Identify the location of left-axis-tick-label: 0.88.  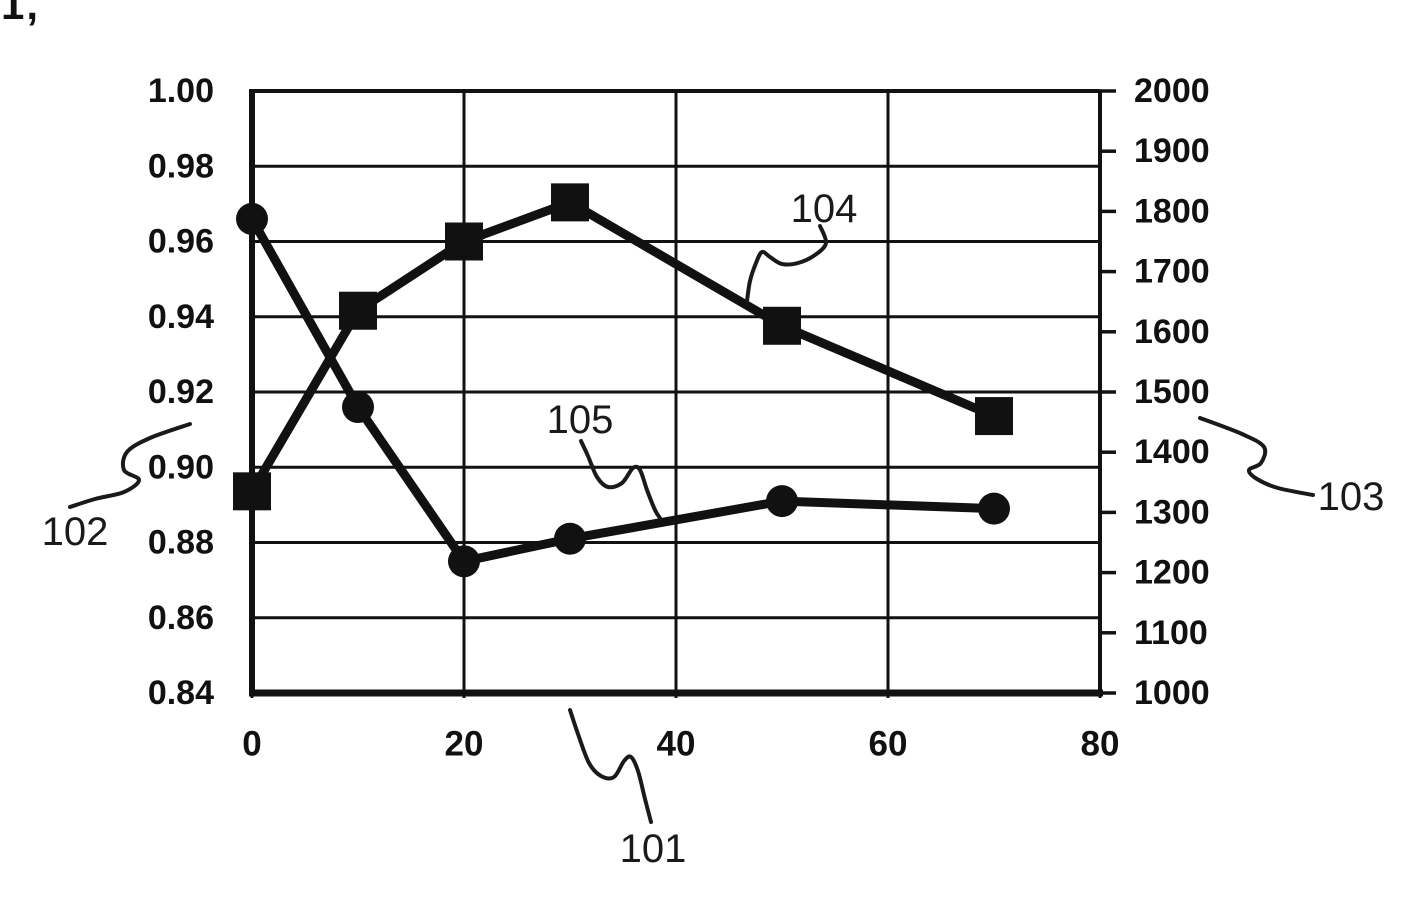
(181, 543).